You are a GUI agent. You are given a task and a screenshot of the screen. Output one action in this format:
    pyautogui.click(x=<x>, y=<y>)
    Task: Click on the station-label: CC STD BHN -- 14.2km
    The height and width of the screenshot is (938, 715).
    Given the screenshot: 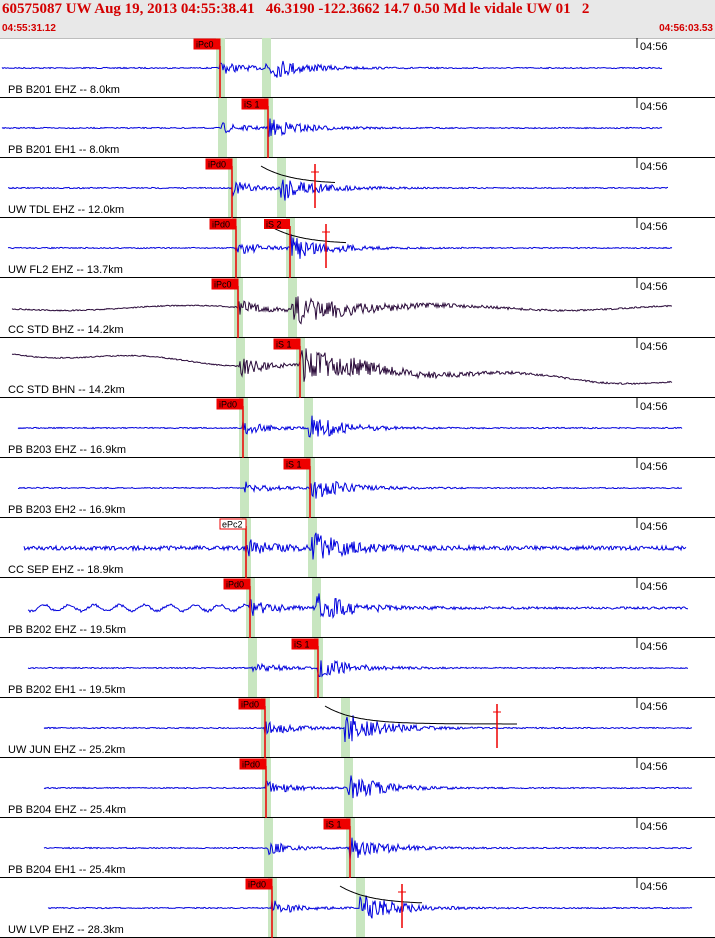 What is the action you would take?
    pyautogui.click(x=66, y=390)
    